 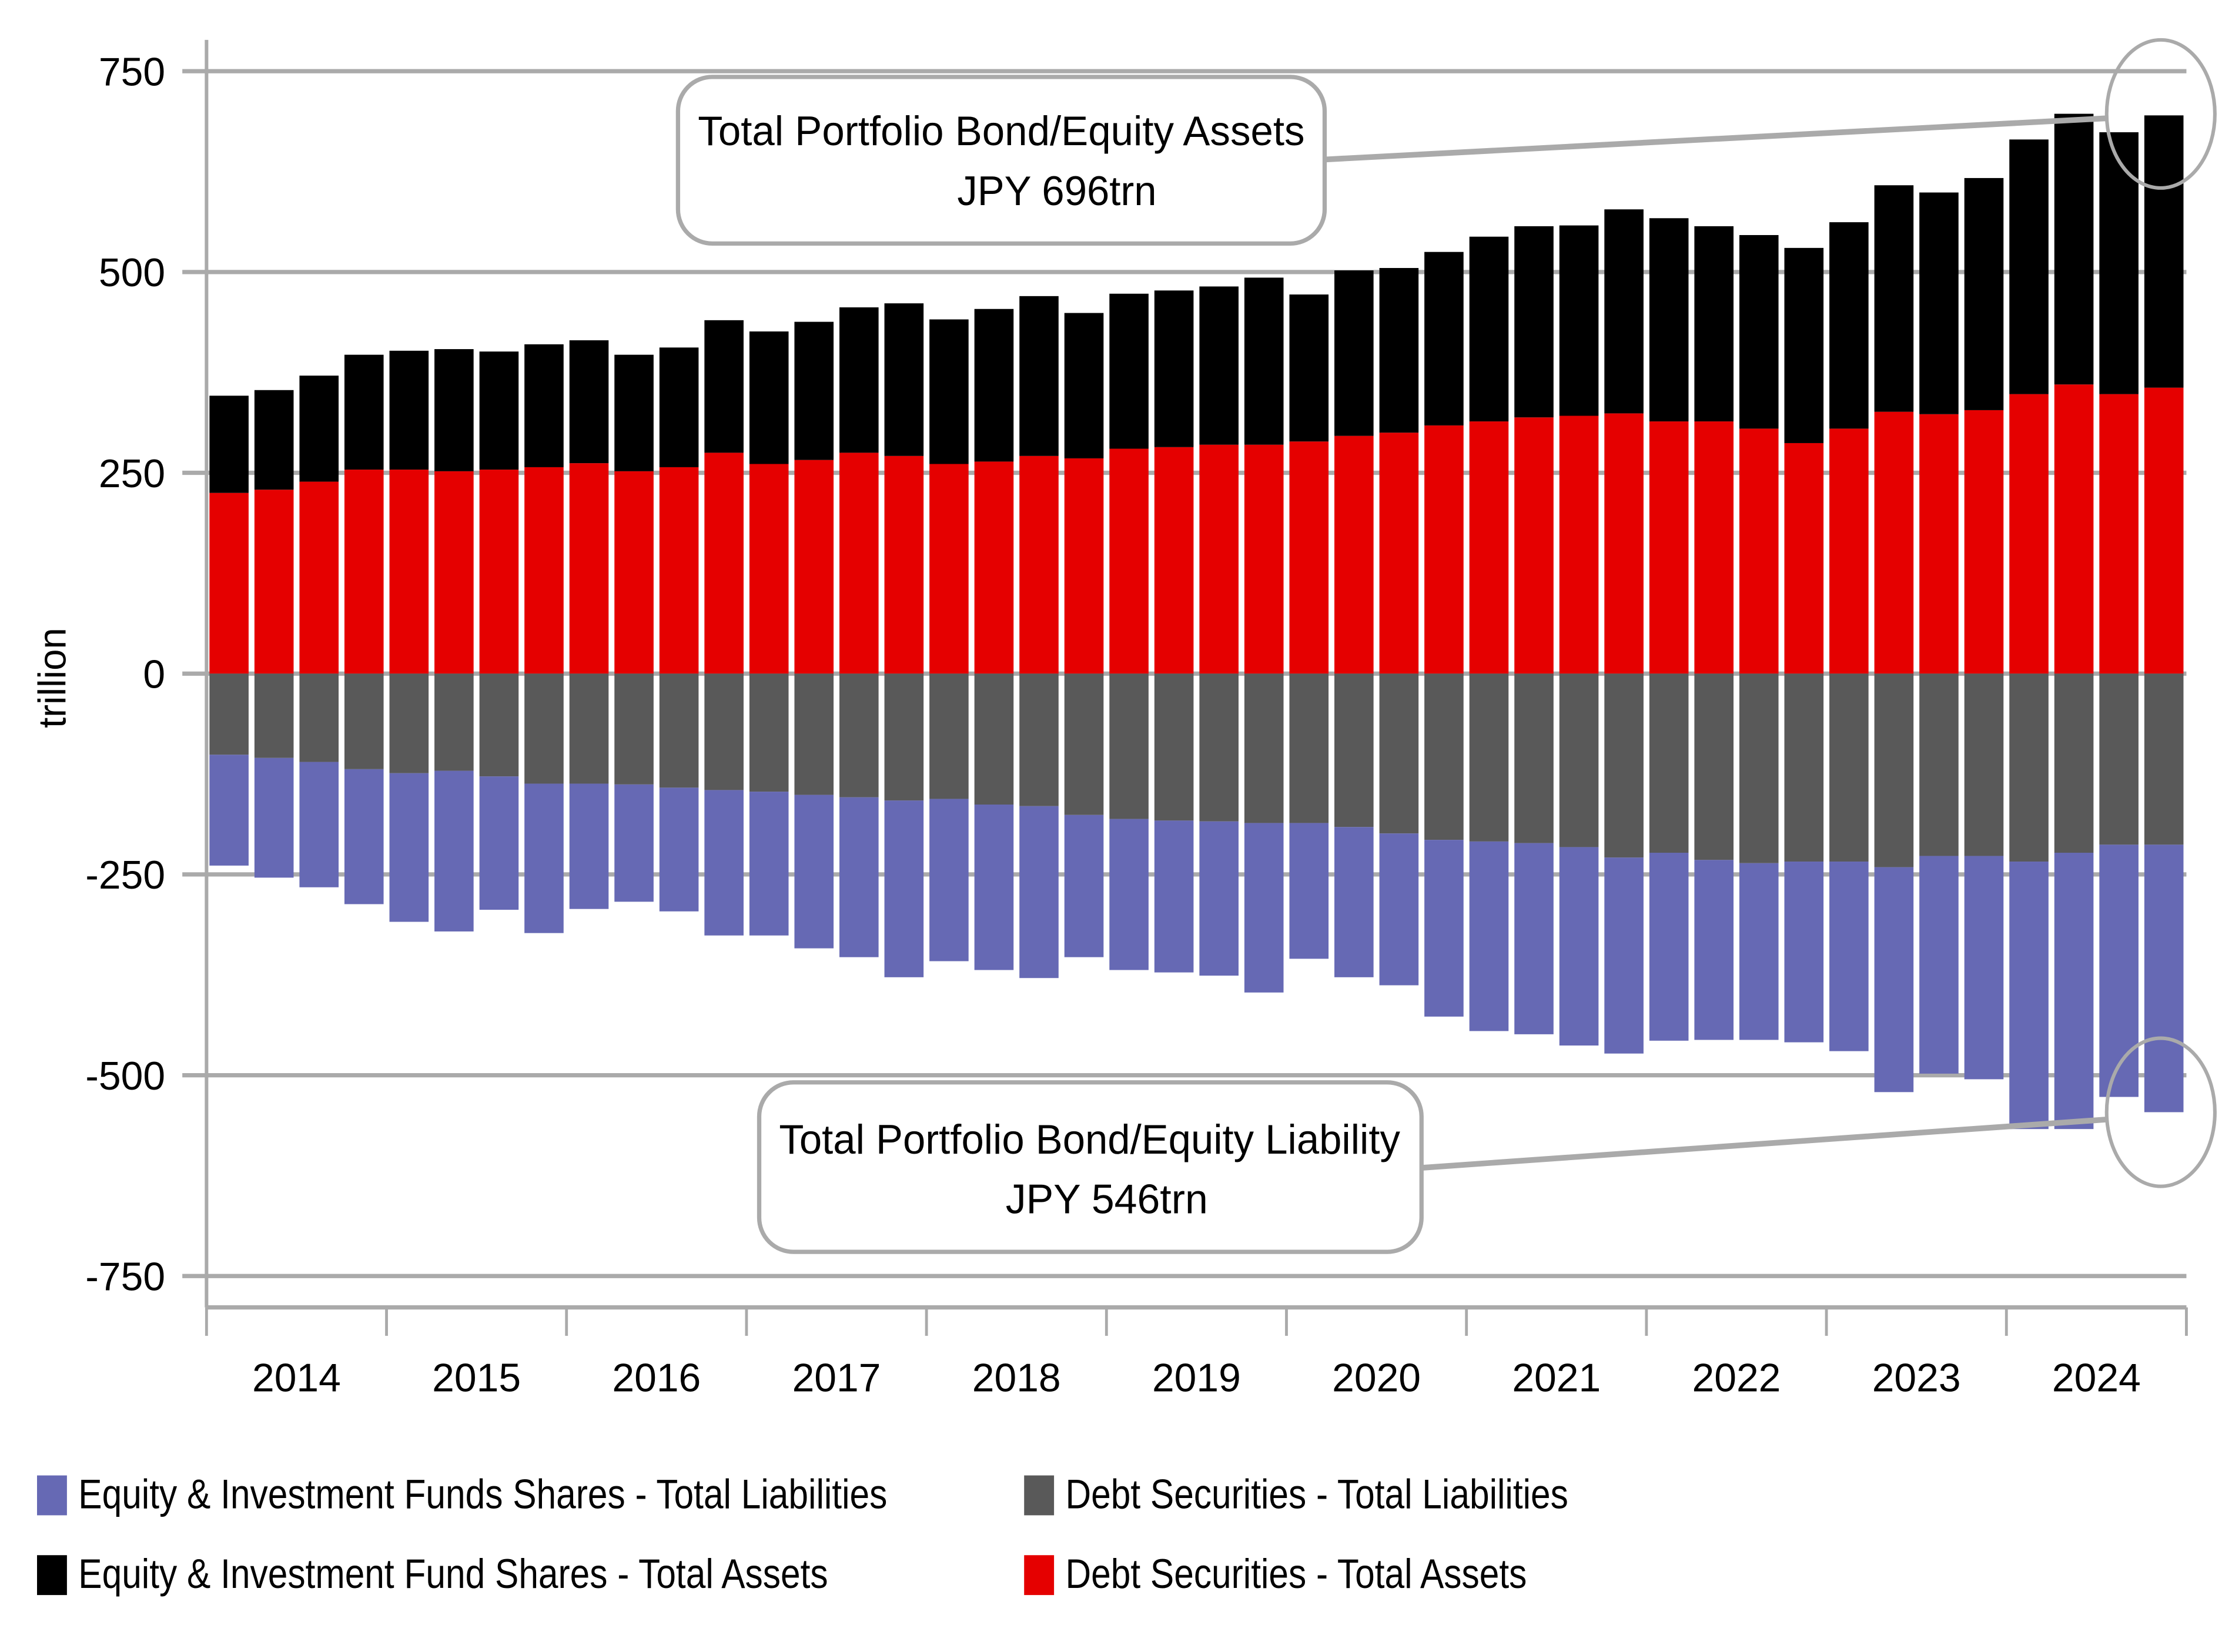 What do you see at coordinates (769, 732) in the screenshot?
I see `bar-liabilities-s2-2017Q1` at bounding box center [769, 732].